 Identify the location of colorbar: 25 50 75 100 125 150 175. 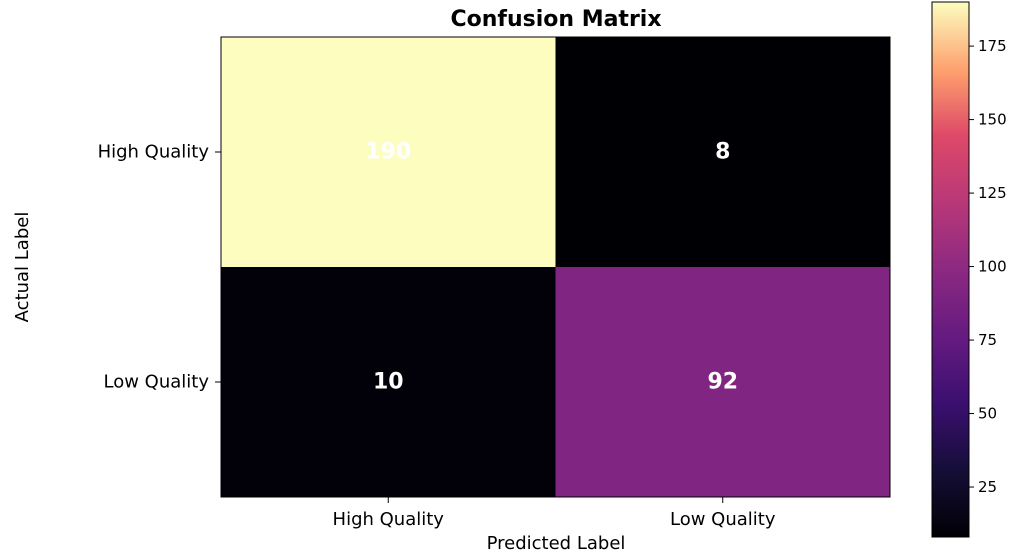
(969, 269).